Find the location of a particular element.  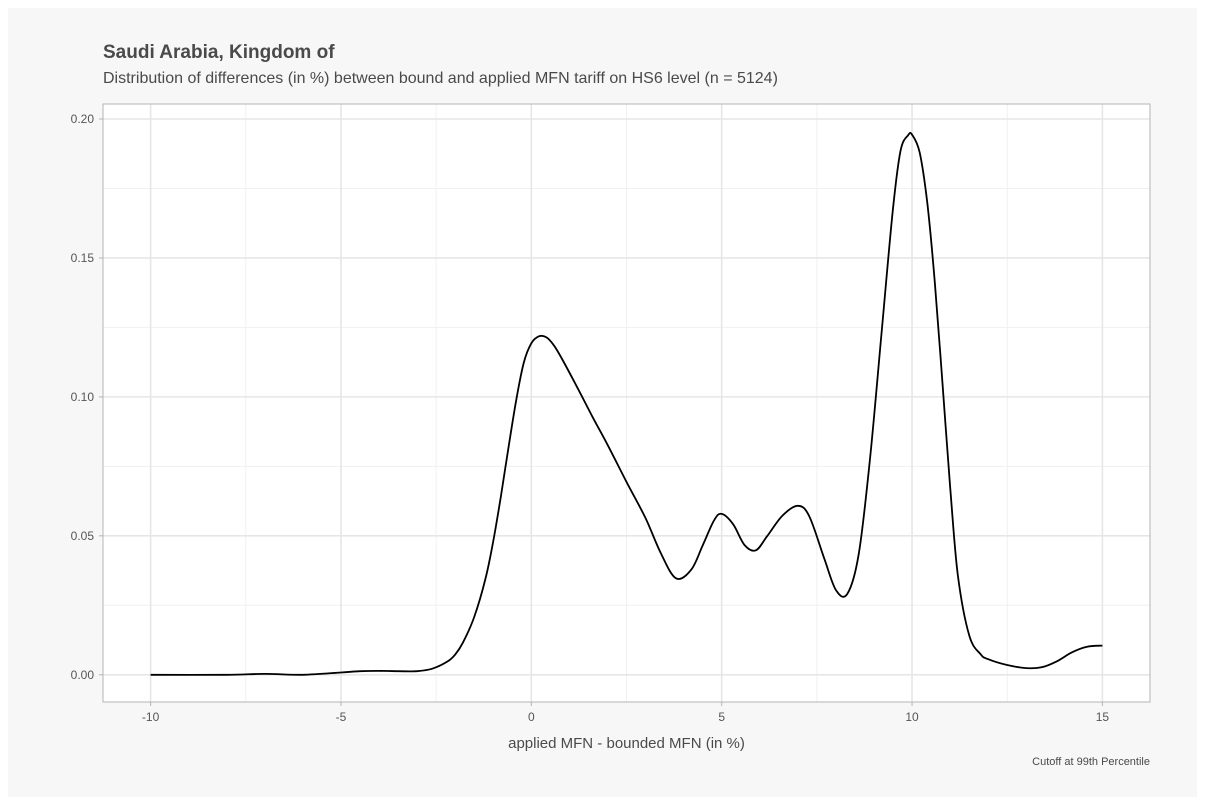

x-axis-title: applied MFN - bounded MFN (in %) is located at coordinates (626, 743).